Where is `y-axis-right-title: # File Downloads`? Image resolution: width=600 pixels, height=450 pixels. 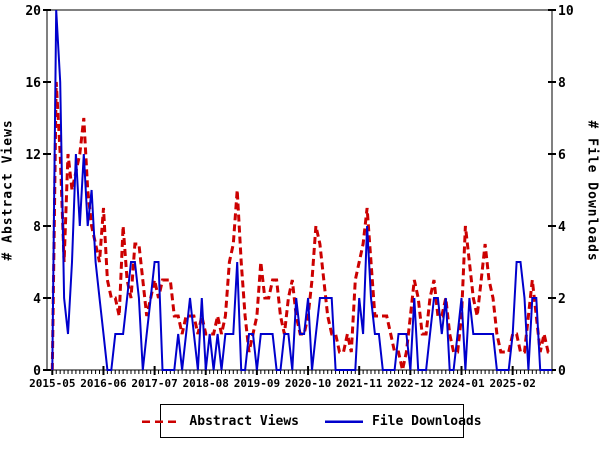
y-axis-right-title: # File Downloads is located at coordinates (592, 191).